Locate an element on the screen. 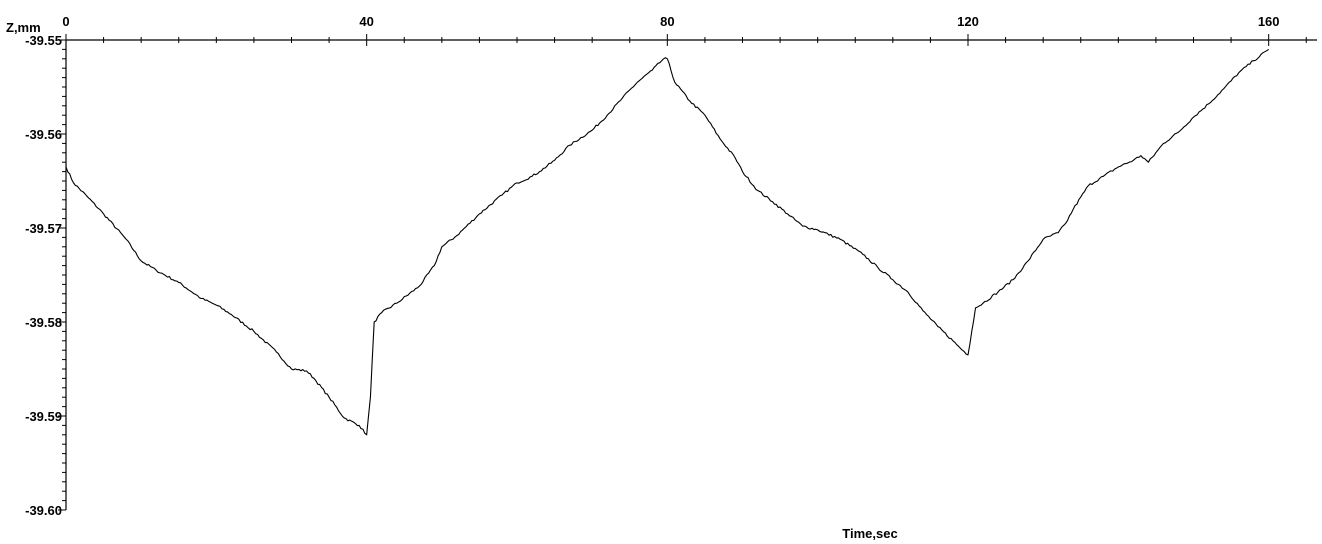 The width and height of the screenshot is (1322, 544). x-ticks: 0 40 80 120 160 is located at coordinates (684, 30).